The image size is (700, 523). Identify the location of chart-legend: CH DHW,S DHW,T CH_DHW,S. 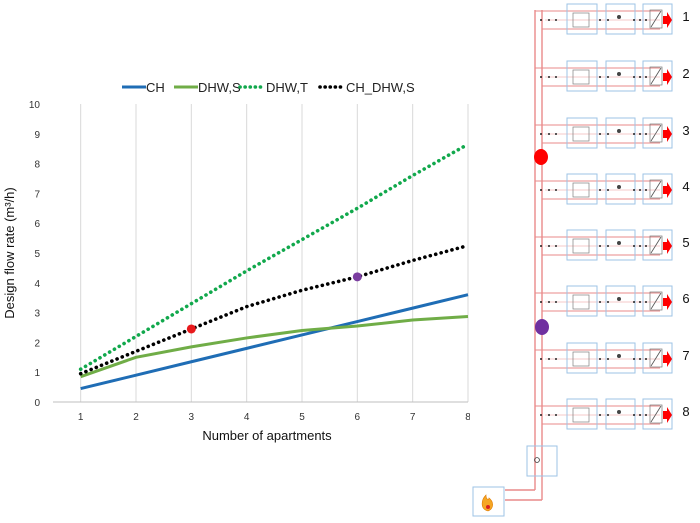
(268, 87).